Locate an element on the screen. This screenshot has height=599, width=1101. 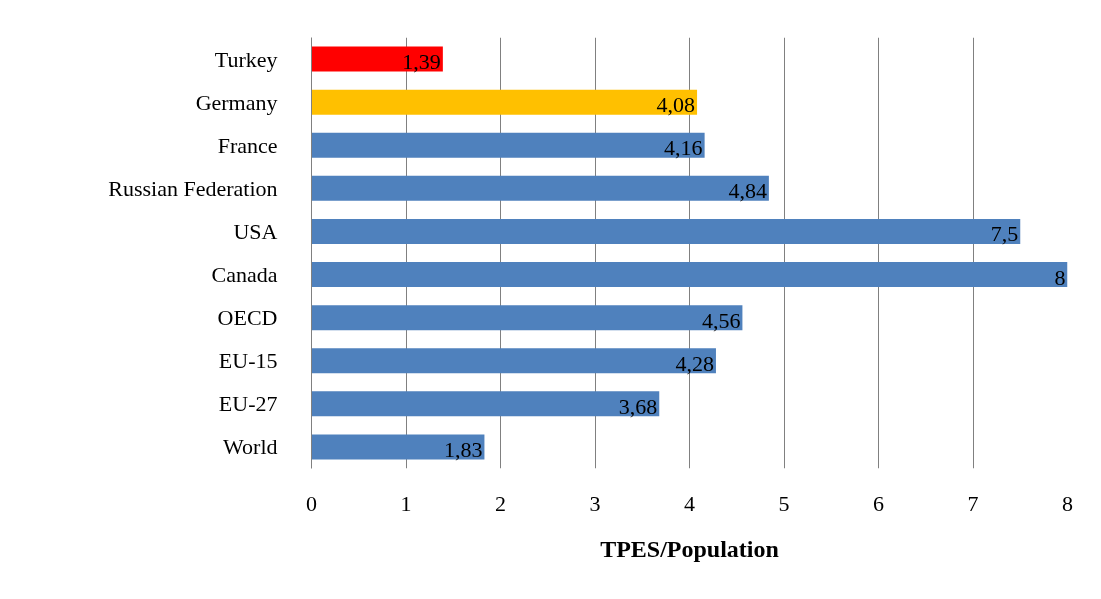
y-tick-label: Turkey is located at coordinates (246, 59).